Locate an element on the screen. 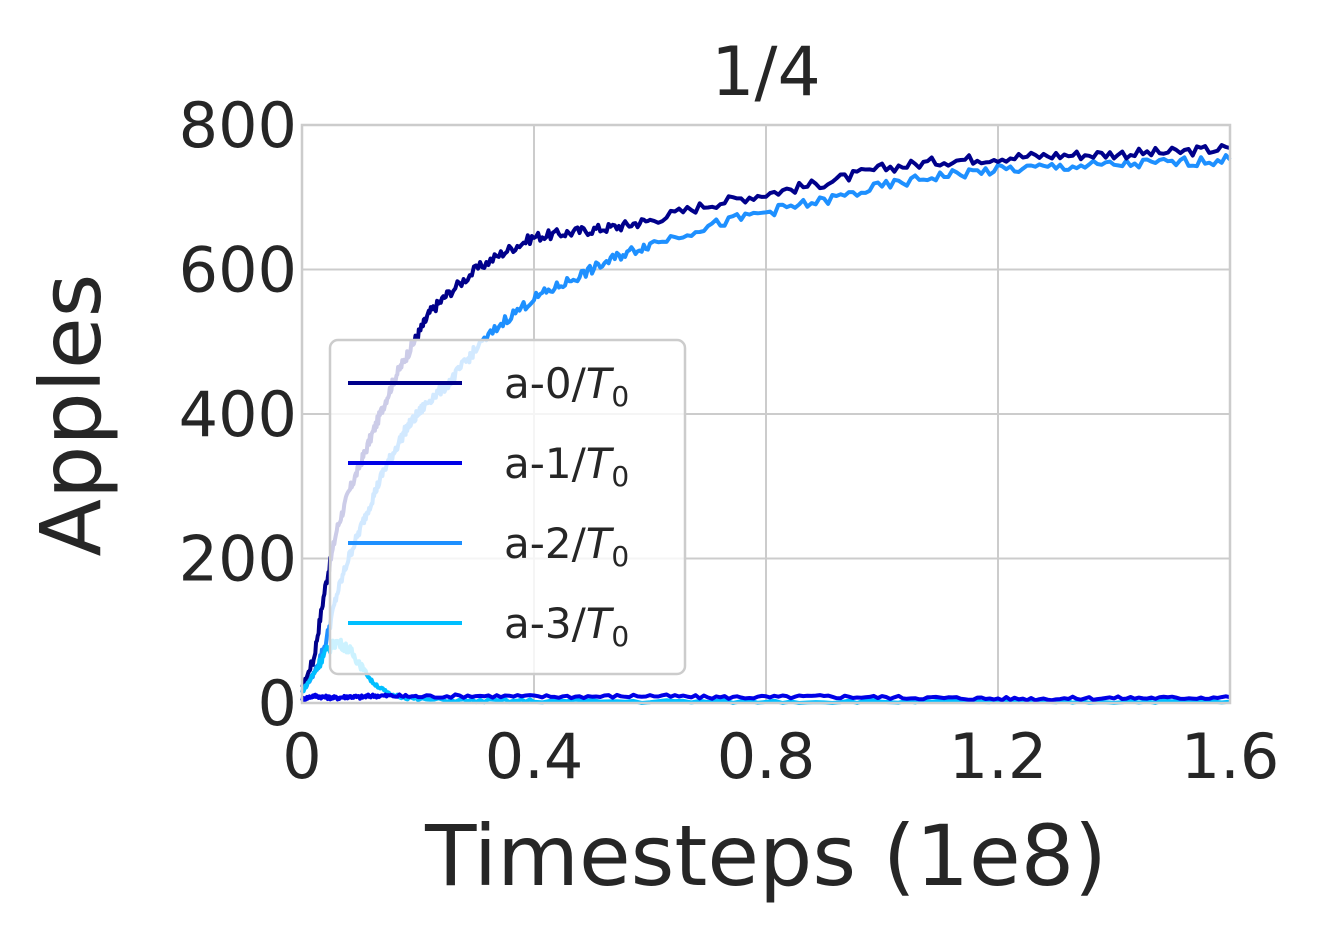  legend-box is located at coordinates (507, 507).